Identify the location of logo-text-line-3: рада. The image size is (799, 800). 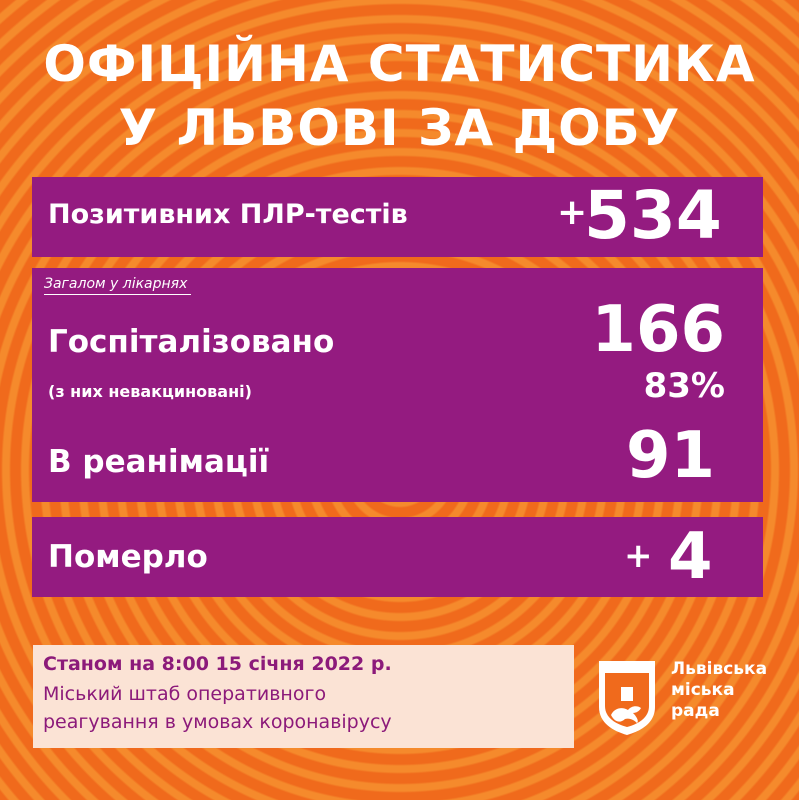
(695, 711).